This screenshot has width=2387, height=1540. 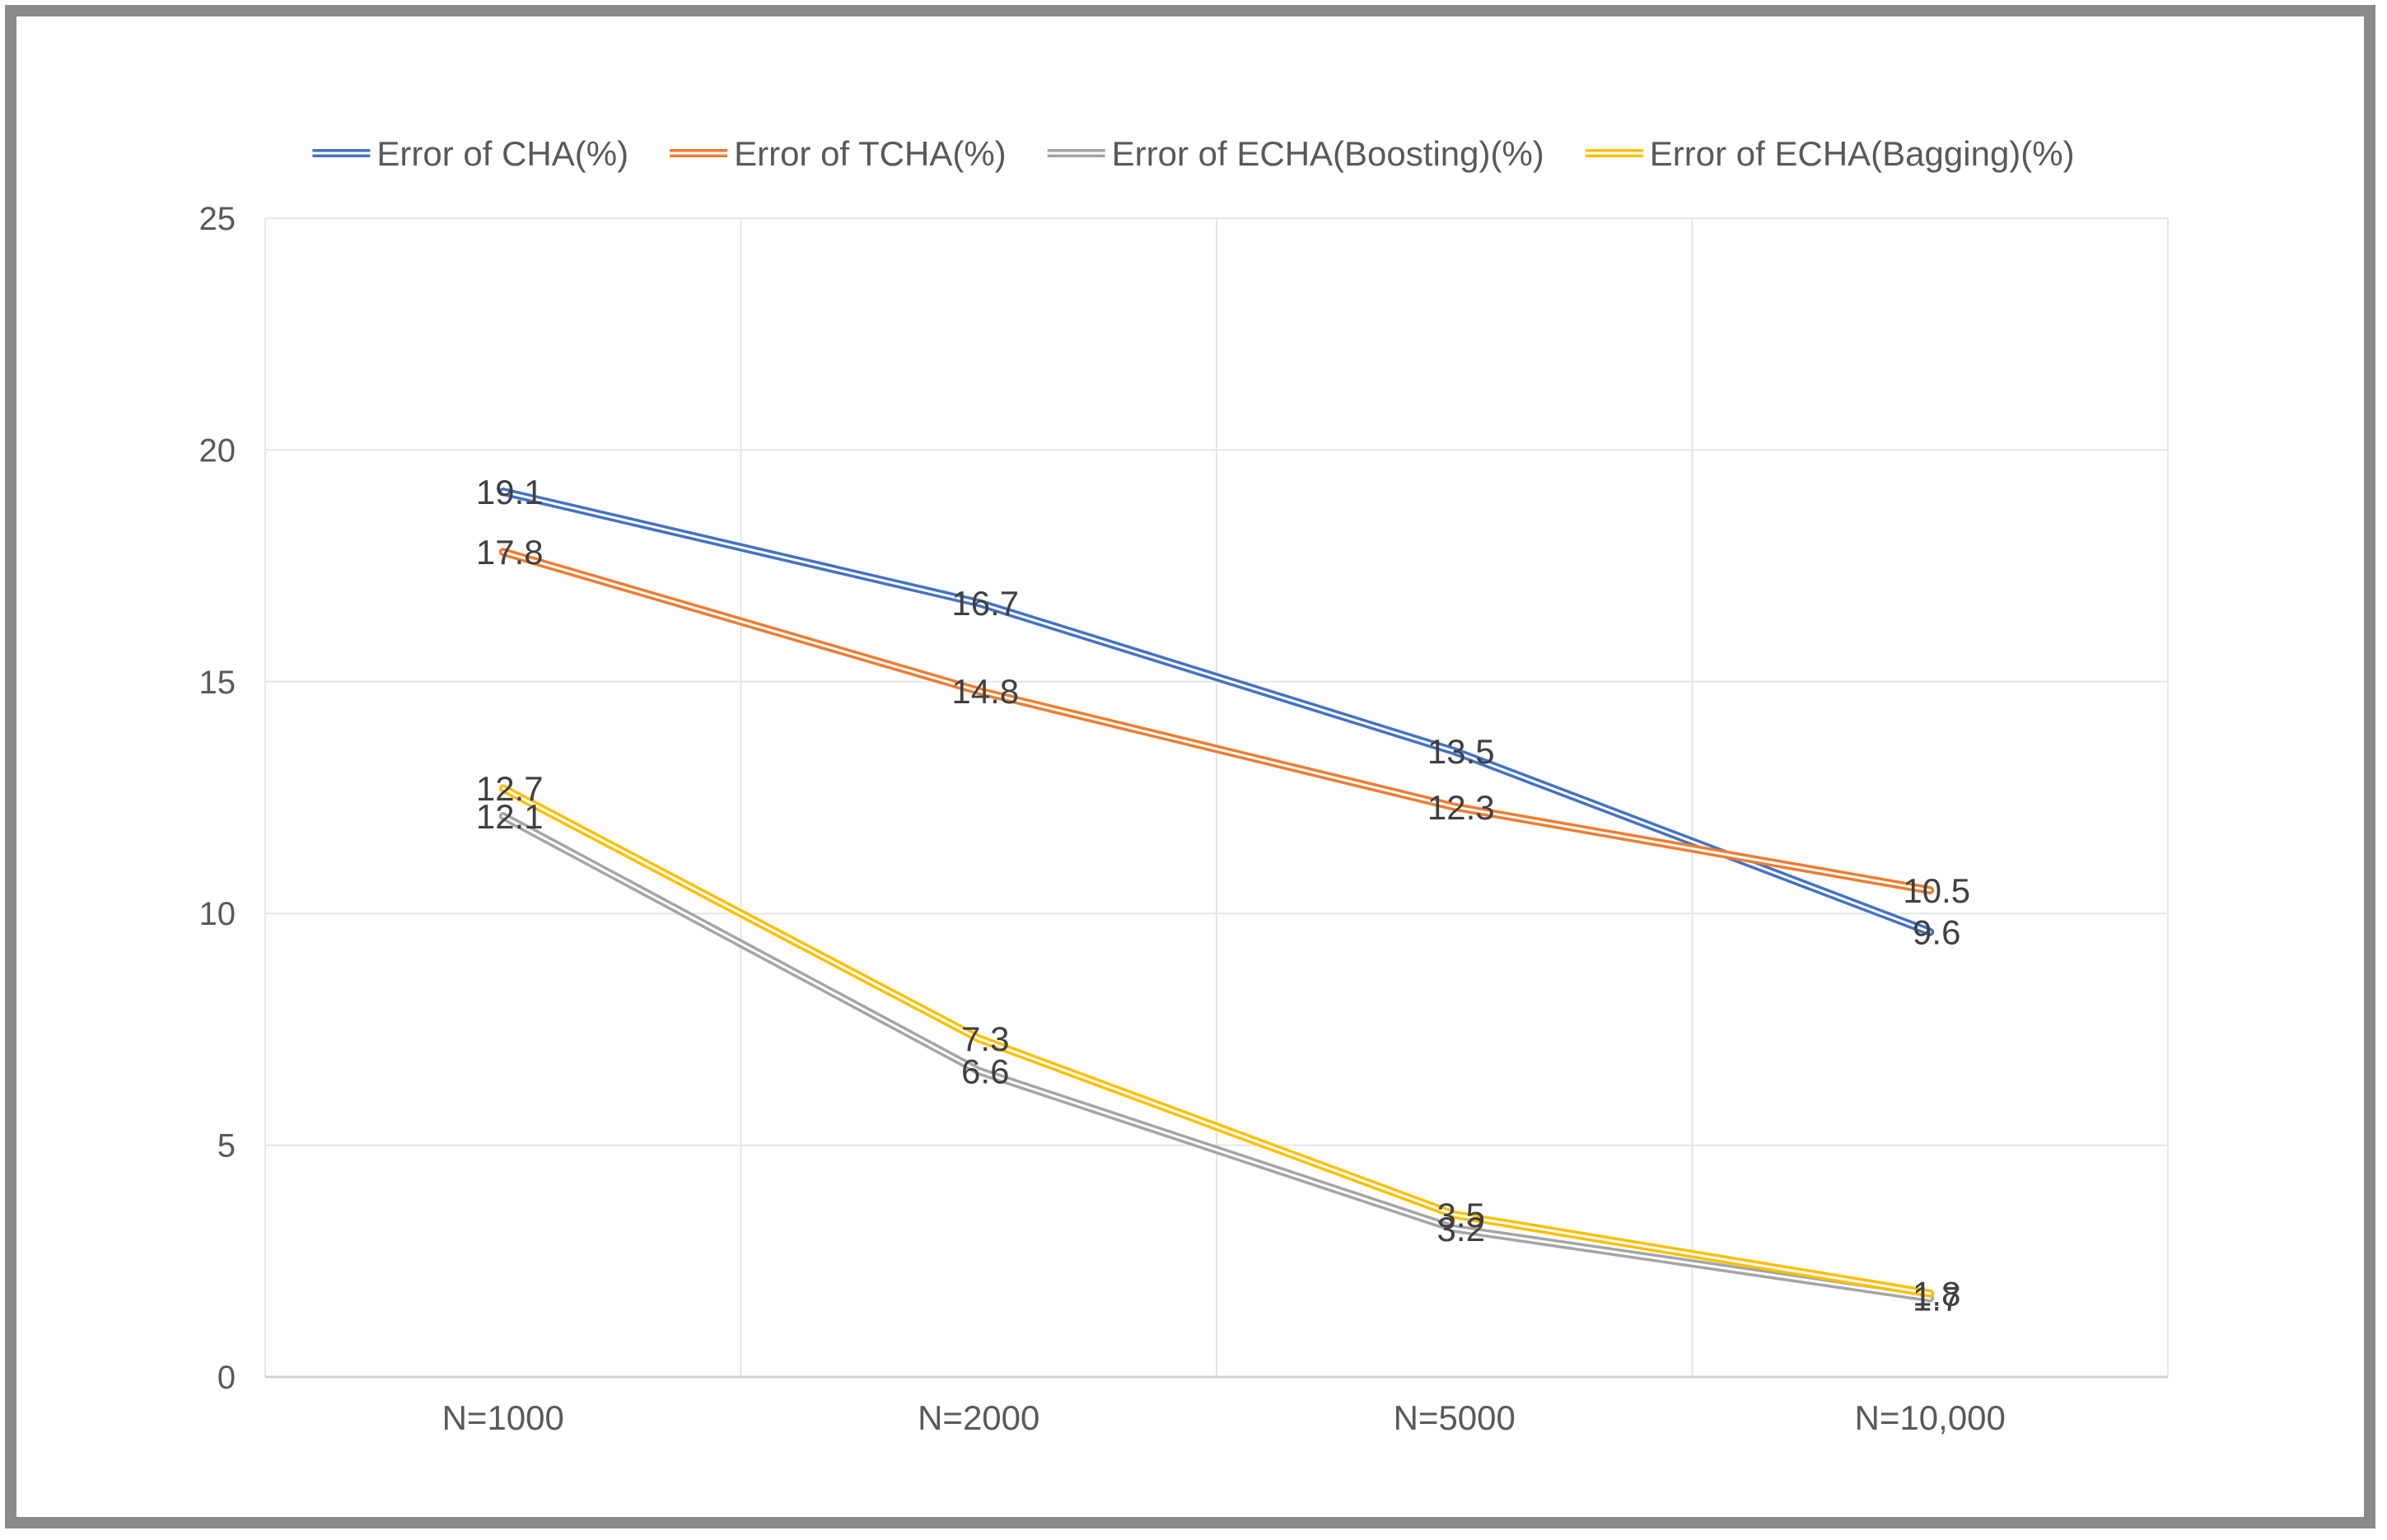 I want to click on data-label: 7.3, so click(x=985, y=1039).